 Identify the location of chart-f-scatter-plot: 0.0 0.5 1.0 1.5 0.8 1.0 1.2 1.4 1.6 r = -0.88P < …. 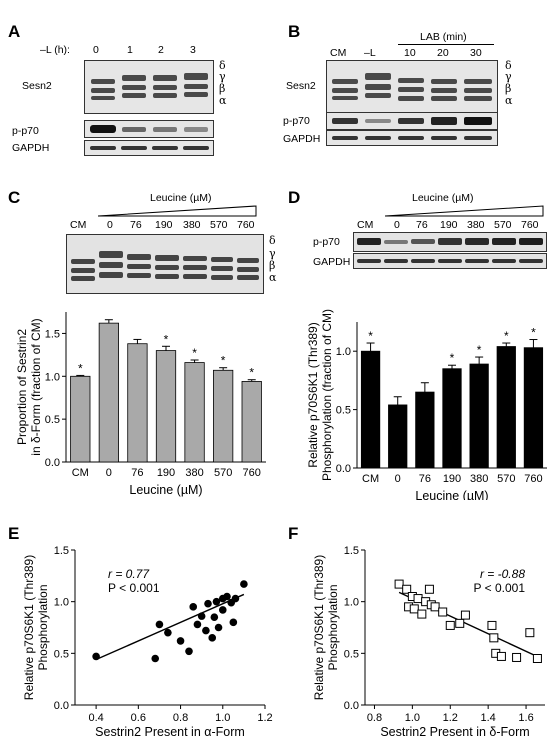
(428, 642).